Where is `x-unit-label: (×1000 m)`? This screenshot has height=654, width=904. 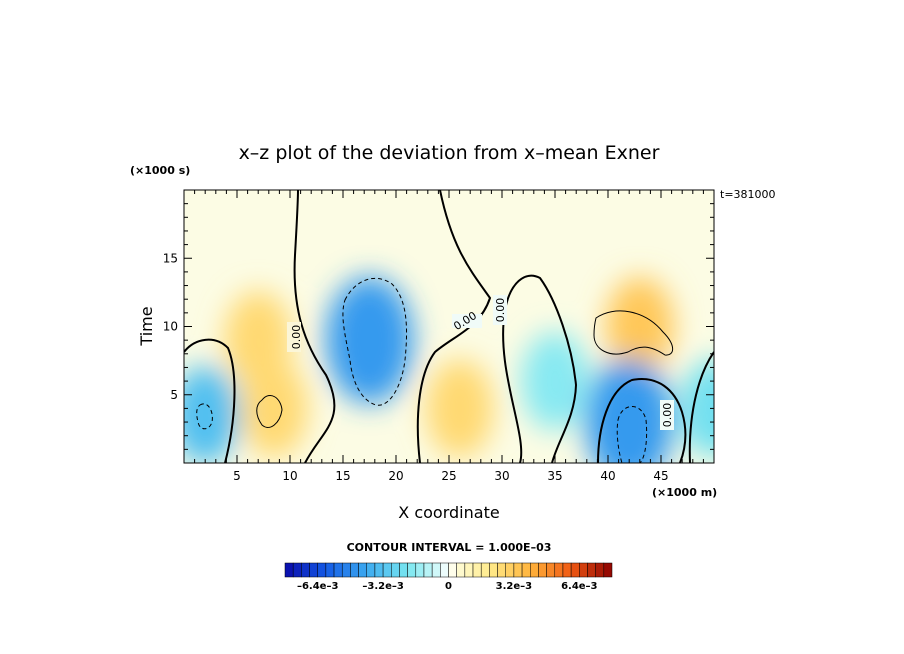 x-unit-label: (×1000 m) is located at coordinates (684, 492).